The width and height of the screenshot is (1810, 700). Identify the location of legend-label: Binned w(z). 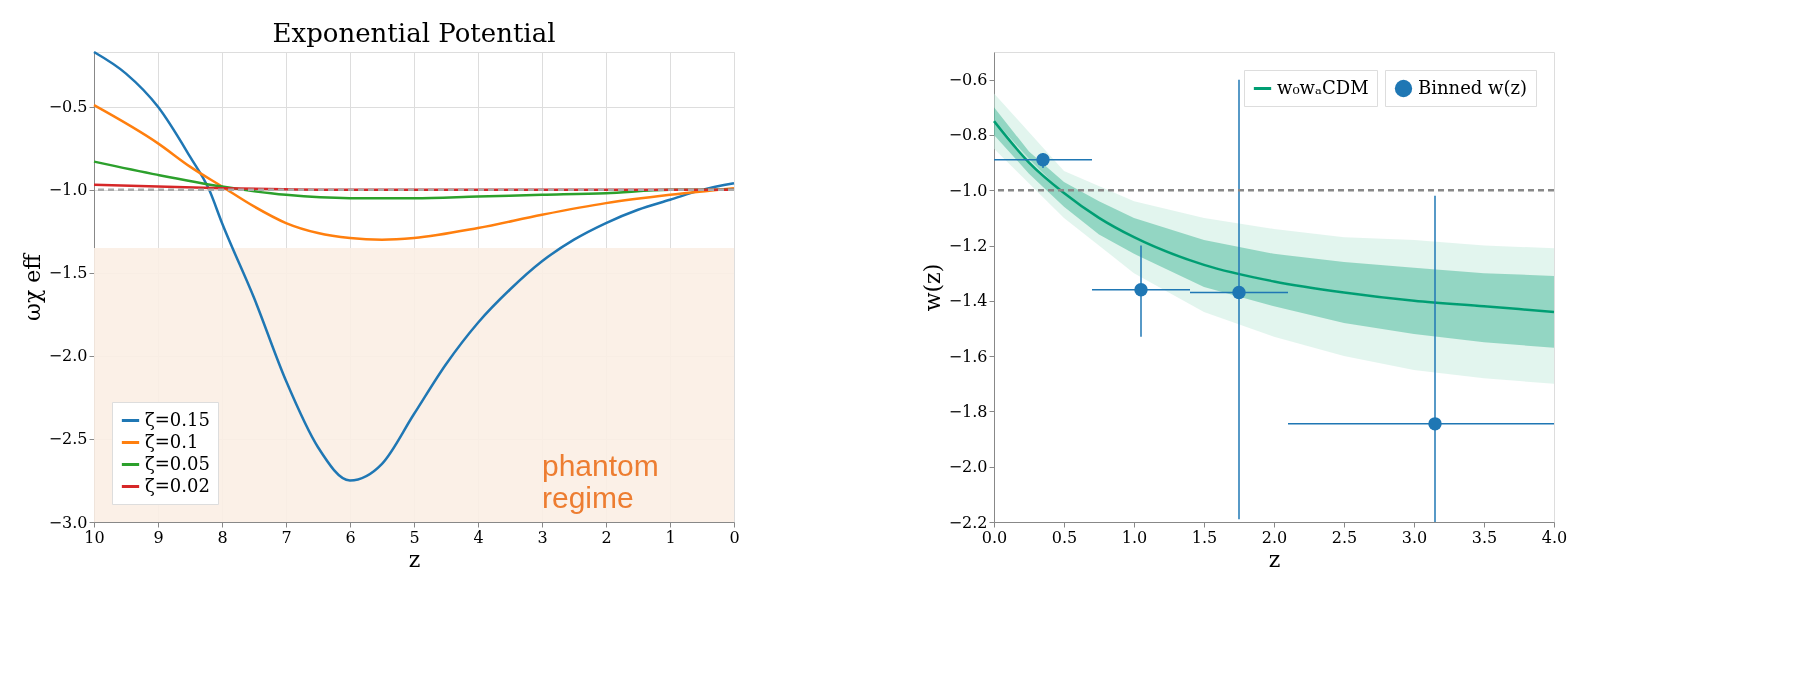
(1473, 87).